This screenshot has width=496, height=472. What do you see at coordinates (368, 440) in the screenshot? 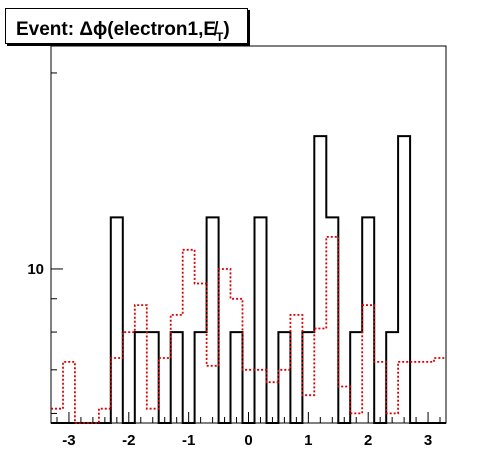
I see `x-tick-label: 2` at bounding box center [368, 440].